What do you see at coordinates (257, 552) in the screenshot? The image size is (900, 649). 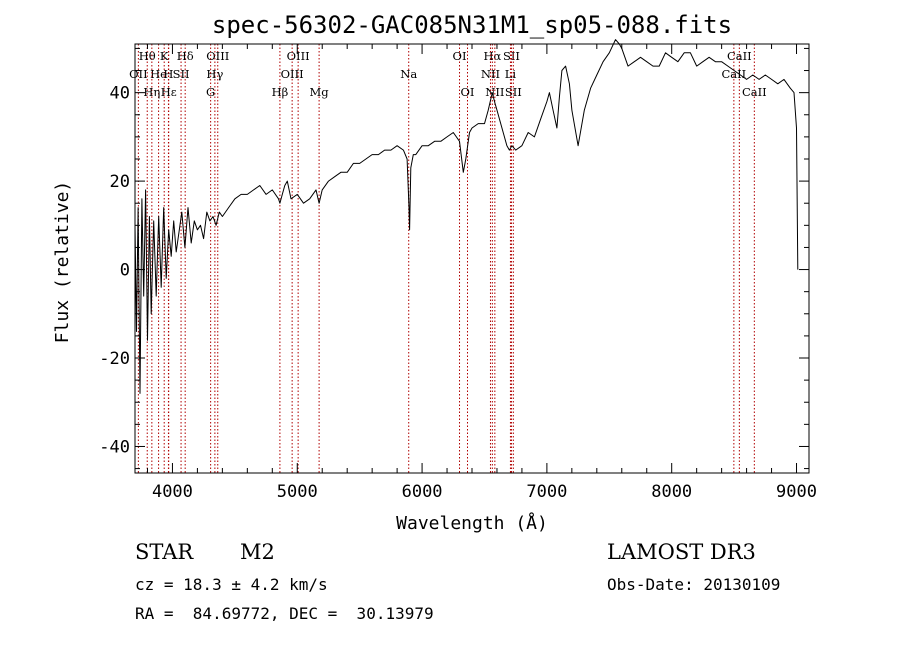 I see `object-subclass: M2` at bounding box center [257, 552].